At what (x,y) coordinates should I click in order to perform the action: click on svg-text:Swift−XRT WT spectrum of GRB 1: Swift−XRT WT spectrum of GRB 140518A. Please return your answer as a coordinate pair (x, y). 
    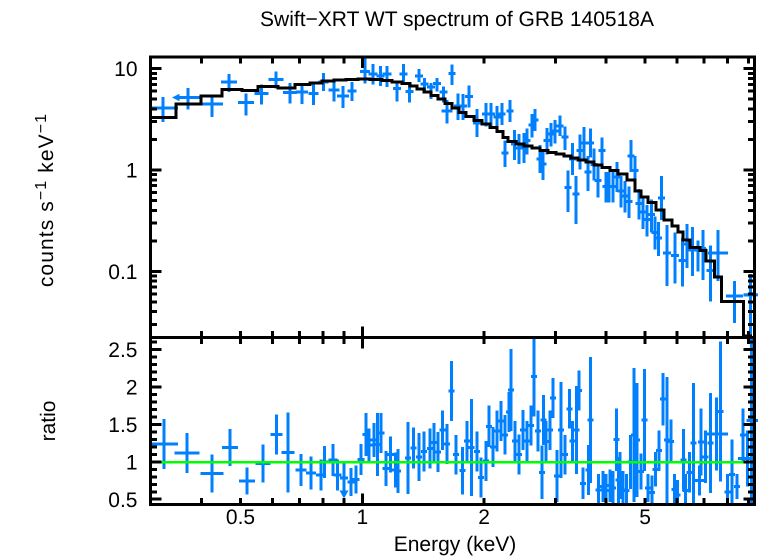
    Looking at the image, I should click on (457, 19).